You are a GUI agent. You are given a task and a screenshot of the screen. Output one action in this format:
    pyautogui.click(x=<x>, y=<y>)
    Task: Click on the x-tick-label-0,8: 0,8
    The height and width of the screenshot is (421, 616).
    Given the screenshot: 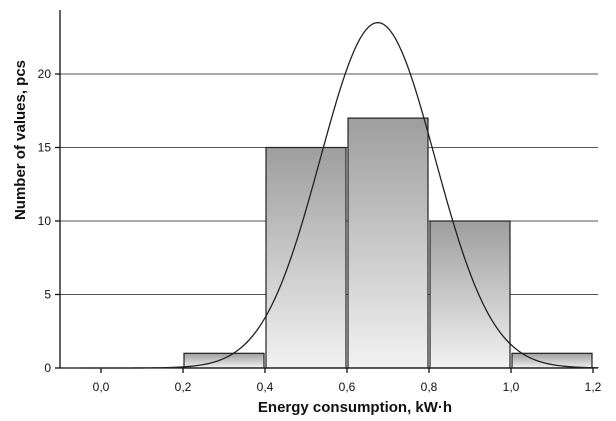 What is the action you would take?
    pyautogui.click(x=429, y=387)
    